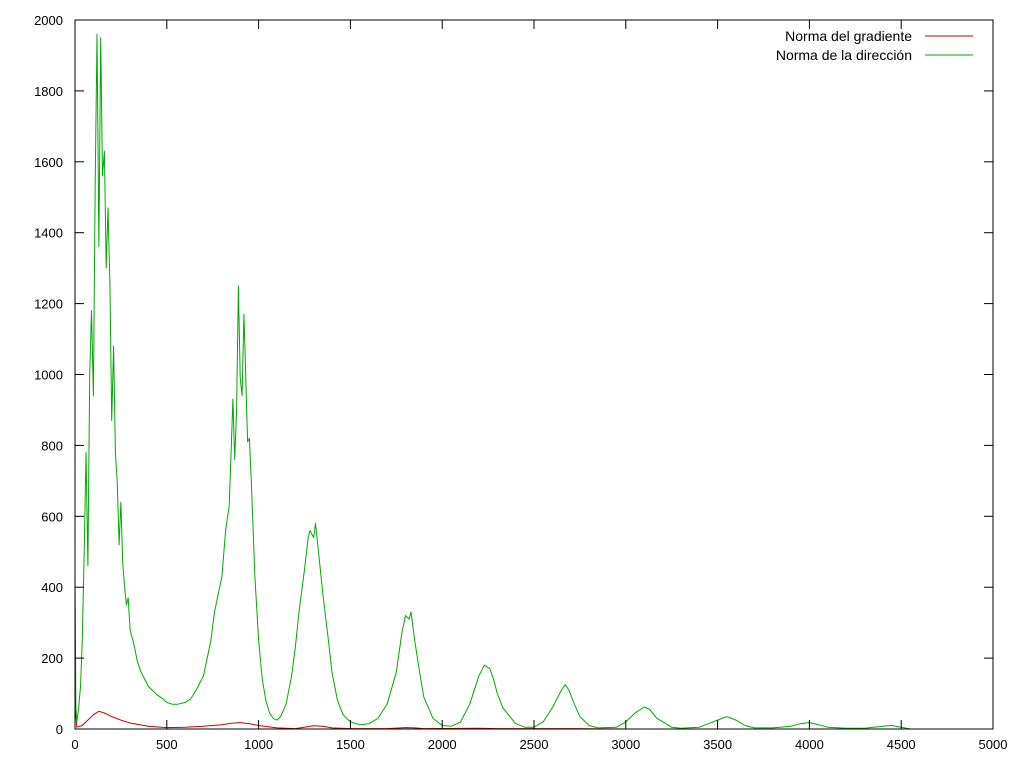 This screenshot has height=768, width=1024. What do you see at coordinates (874, 45) in the screenshot?
I see `legend: Norma del gradiente Norma de la dirección` at bounding box center [874, 45].